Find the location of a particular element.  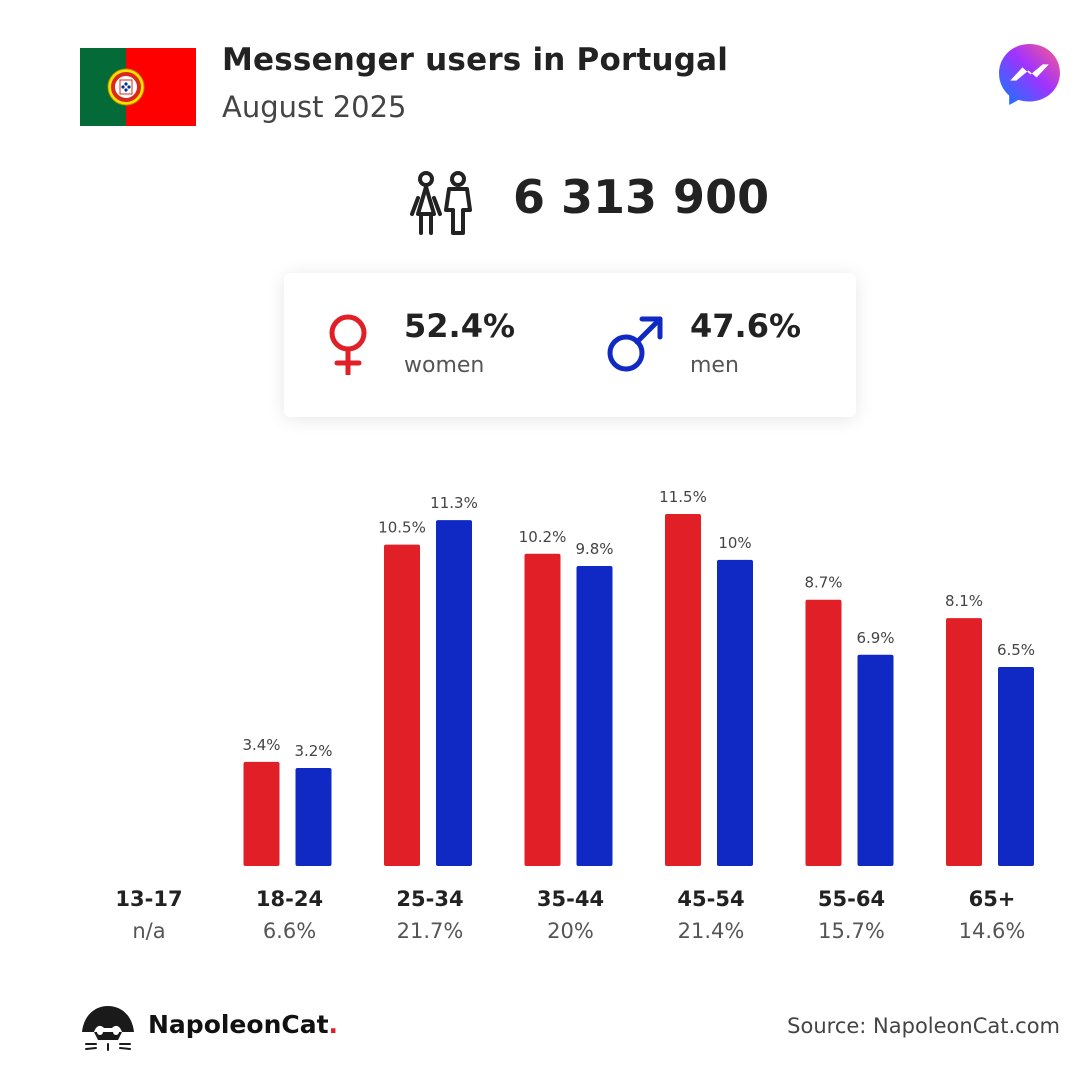

age-group-label: 55-64 is located at coordinates (851, 899).